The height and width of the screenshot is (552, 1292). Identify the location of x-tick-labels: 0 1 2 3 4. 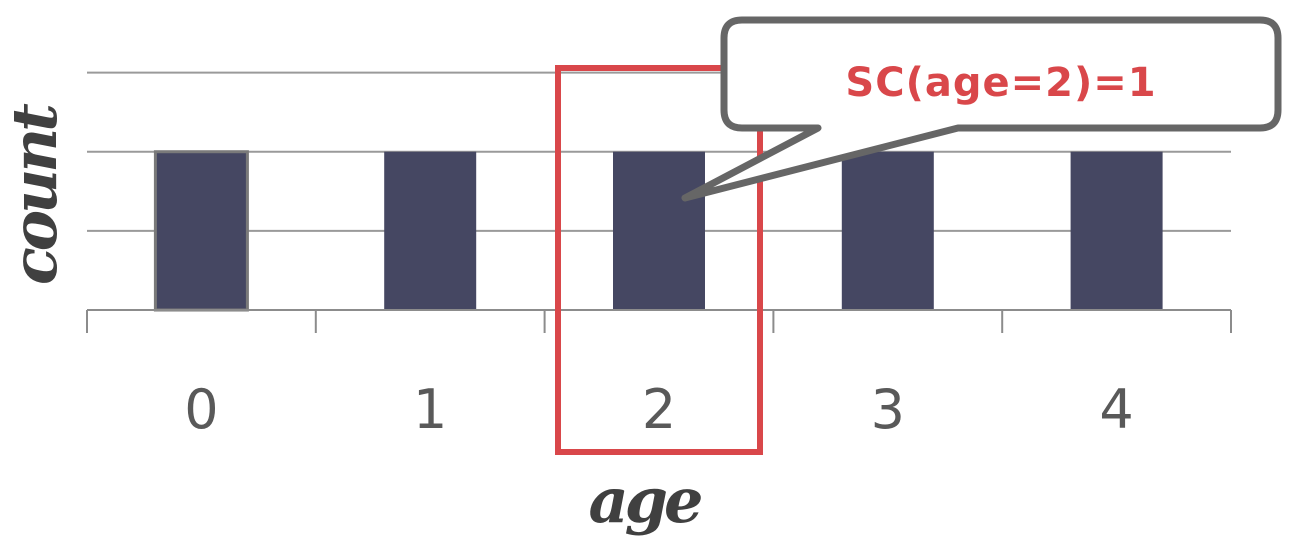
(659, 409).